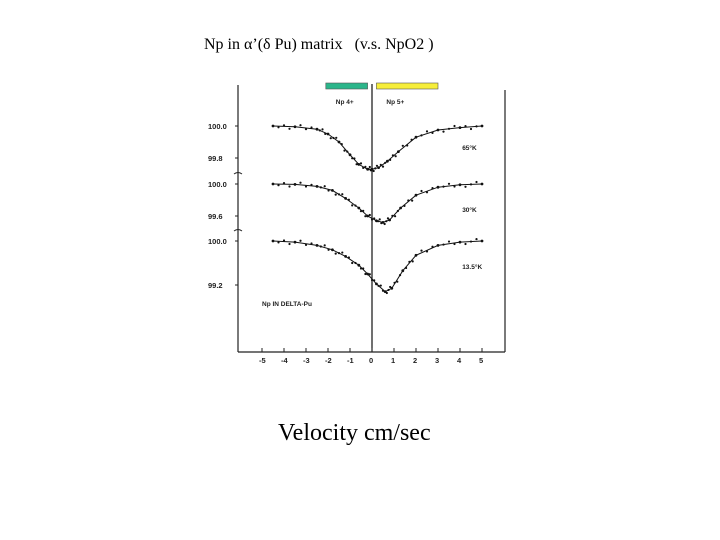 This screenshot has height=540, width=720. Describe the element at coordinates (354, 433) in the screenshot. I see `x-axis-caption: Velocity cm/sec` at that location.